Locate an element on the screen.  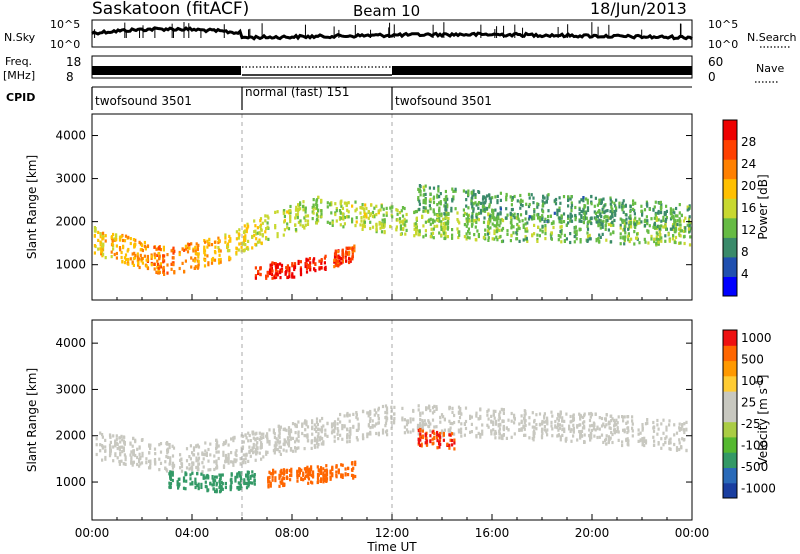
colorbar-tick-label: 12 is located at coordinates (748, 230).